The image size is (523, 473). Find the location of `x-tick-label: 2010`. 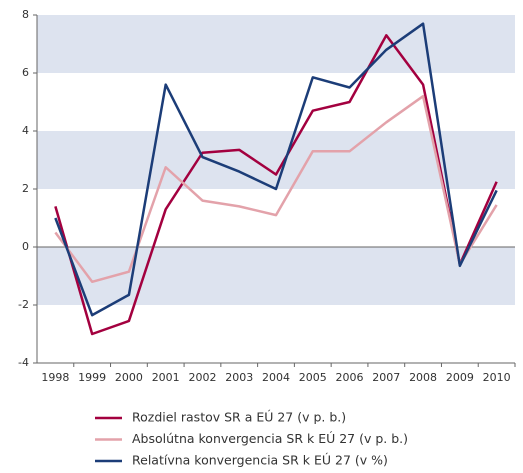

x-tick-label: 2010 is located at coordinates (497, 377).